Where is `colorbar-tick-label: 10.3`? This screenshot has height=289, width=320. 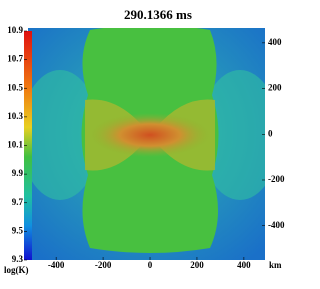 colorbar-tick-label: 10.3 is located at coordinates (15, 116).